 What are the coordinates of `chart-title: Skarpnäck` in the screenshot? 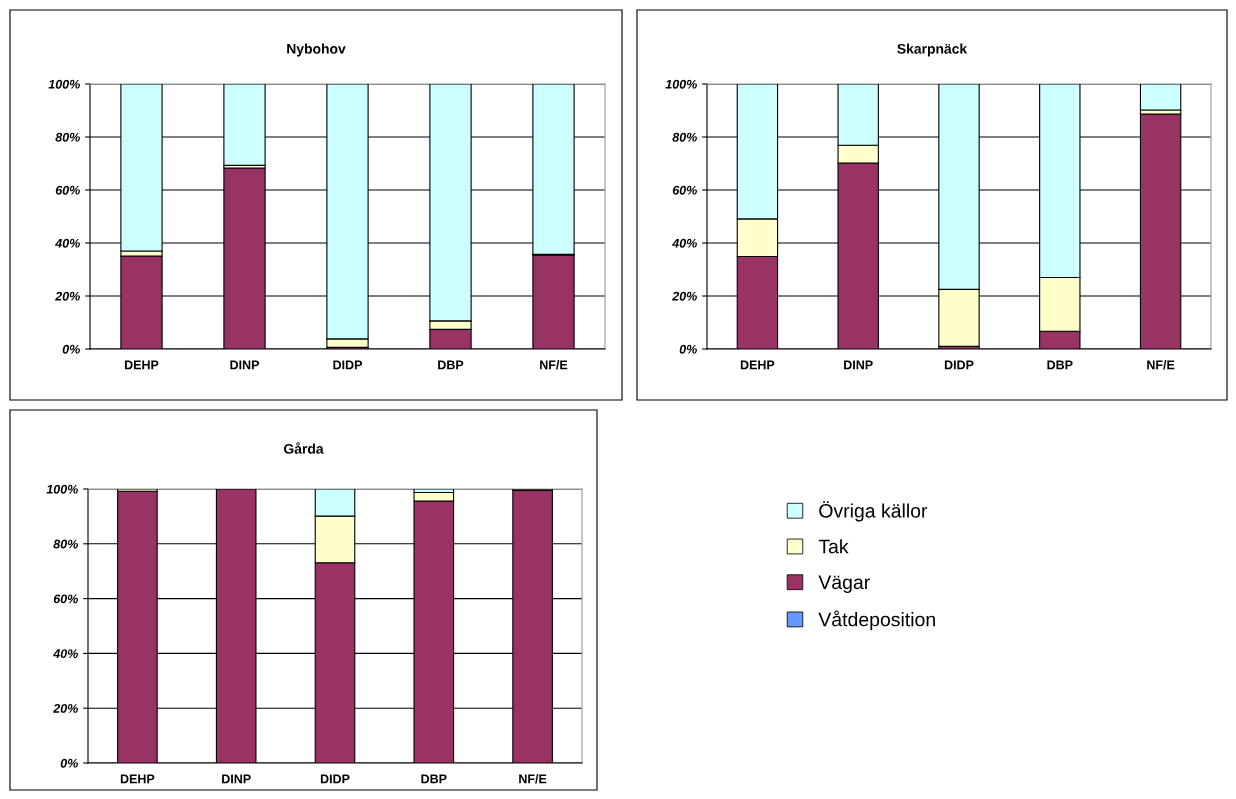 It's located at (932, 50).